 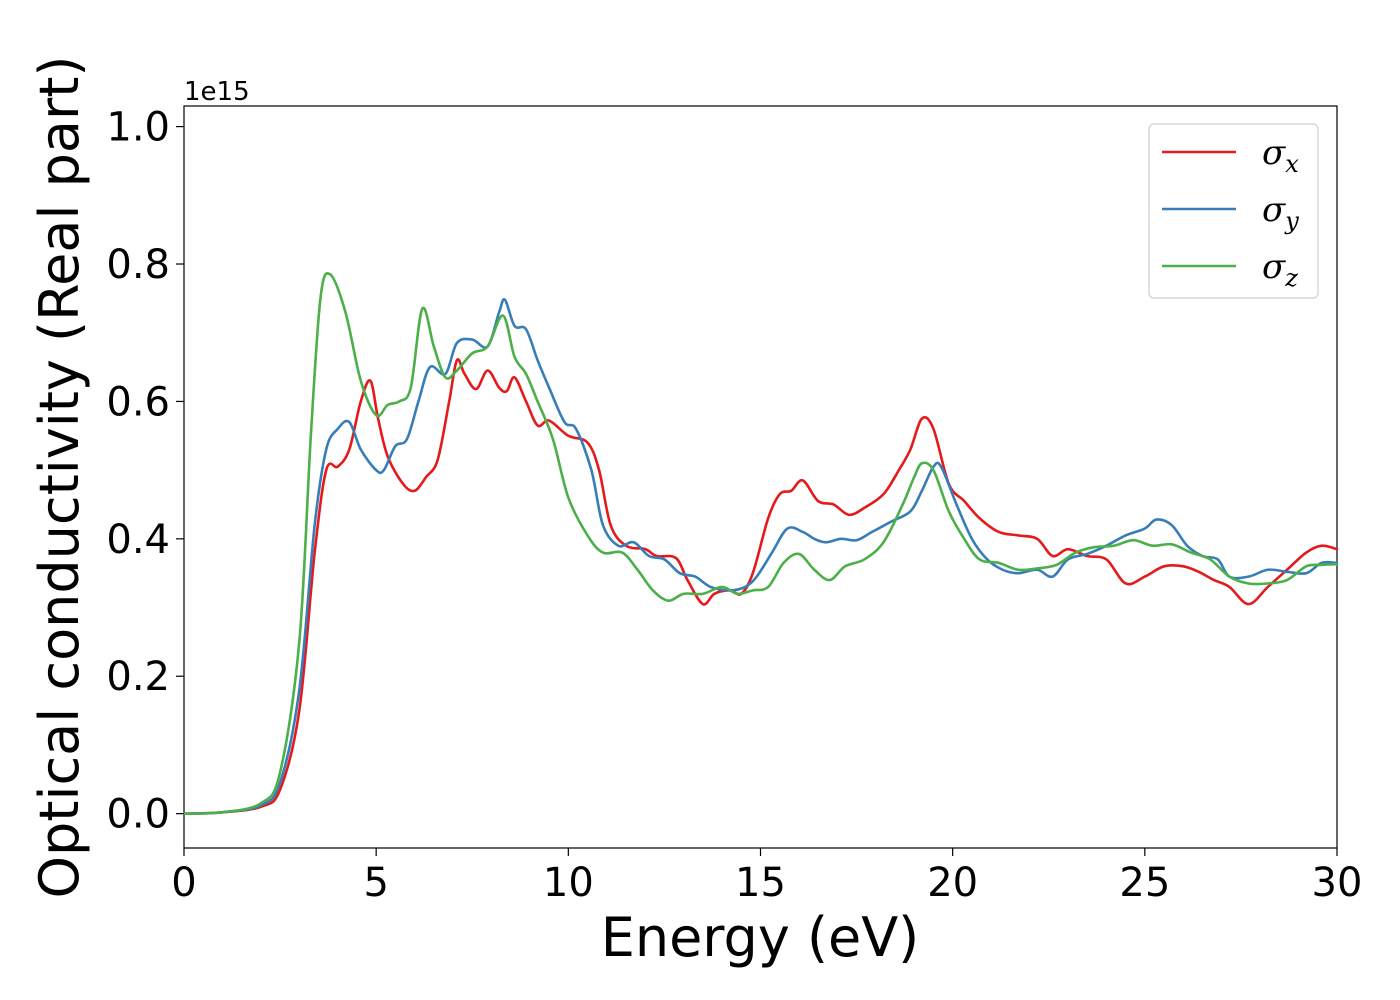 I want to click on x-tick-label: 25, so click(x=1144, y=883).